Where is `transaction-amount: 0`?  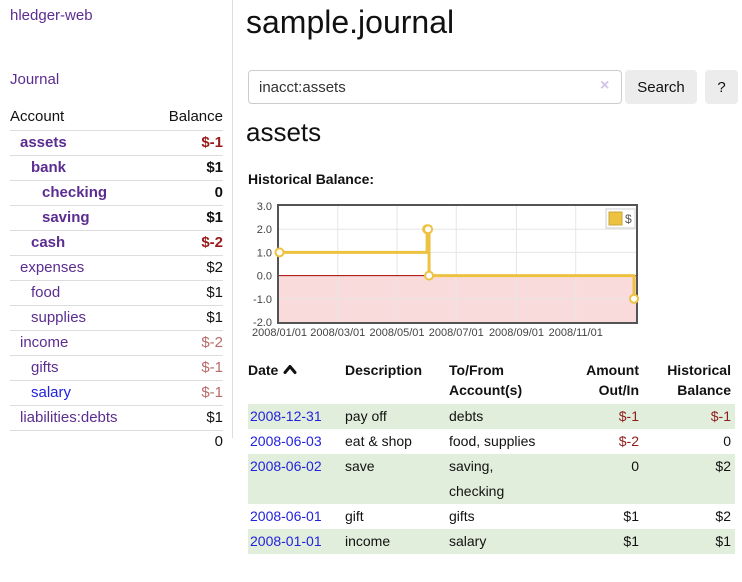 transaction-amount: 0 is located at coordinates (635, 466).